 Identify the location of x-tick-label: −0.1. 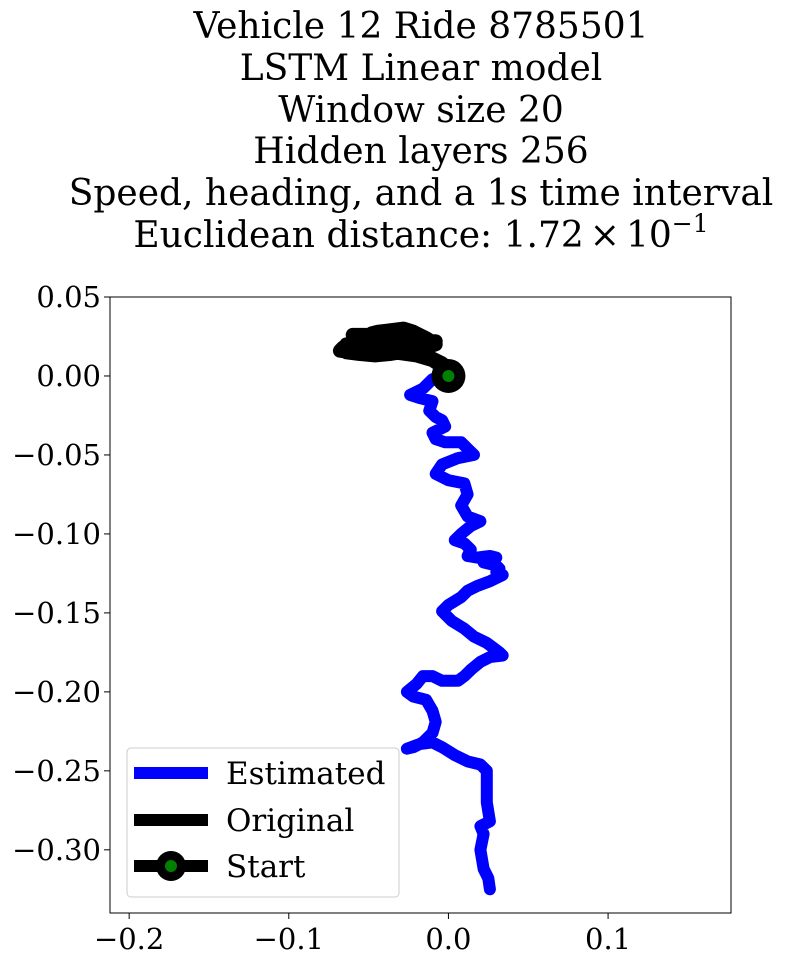
(289, 939).